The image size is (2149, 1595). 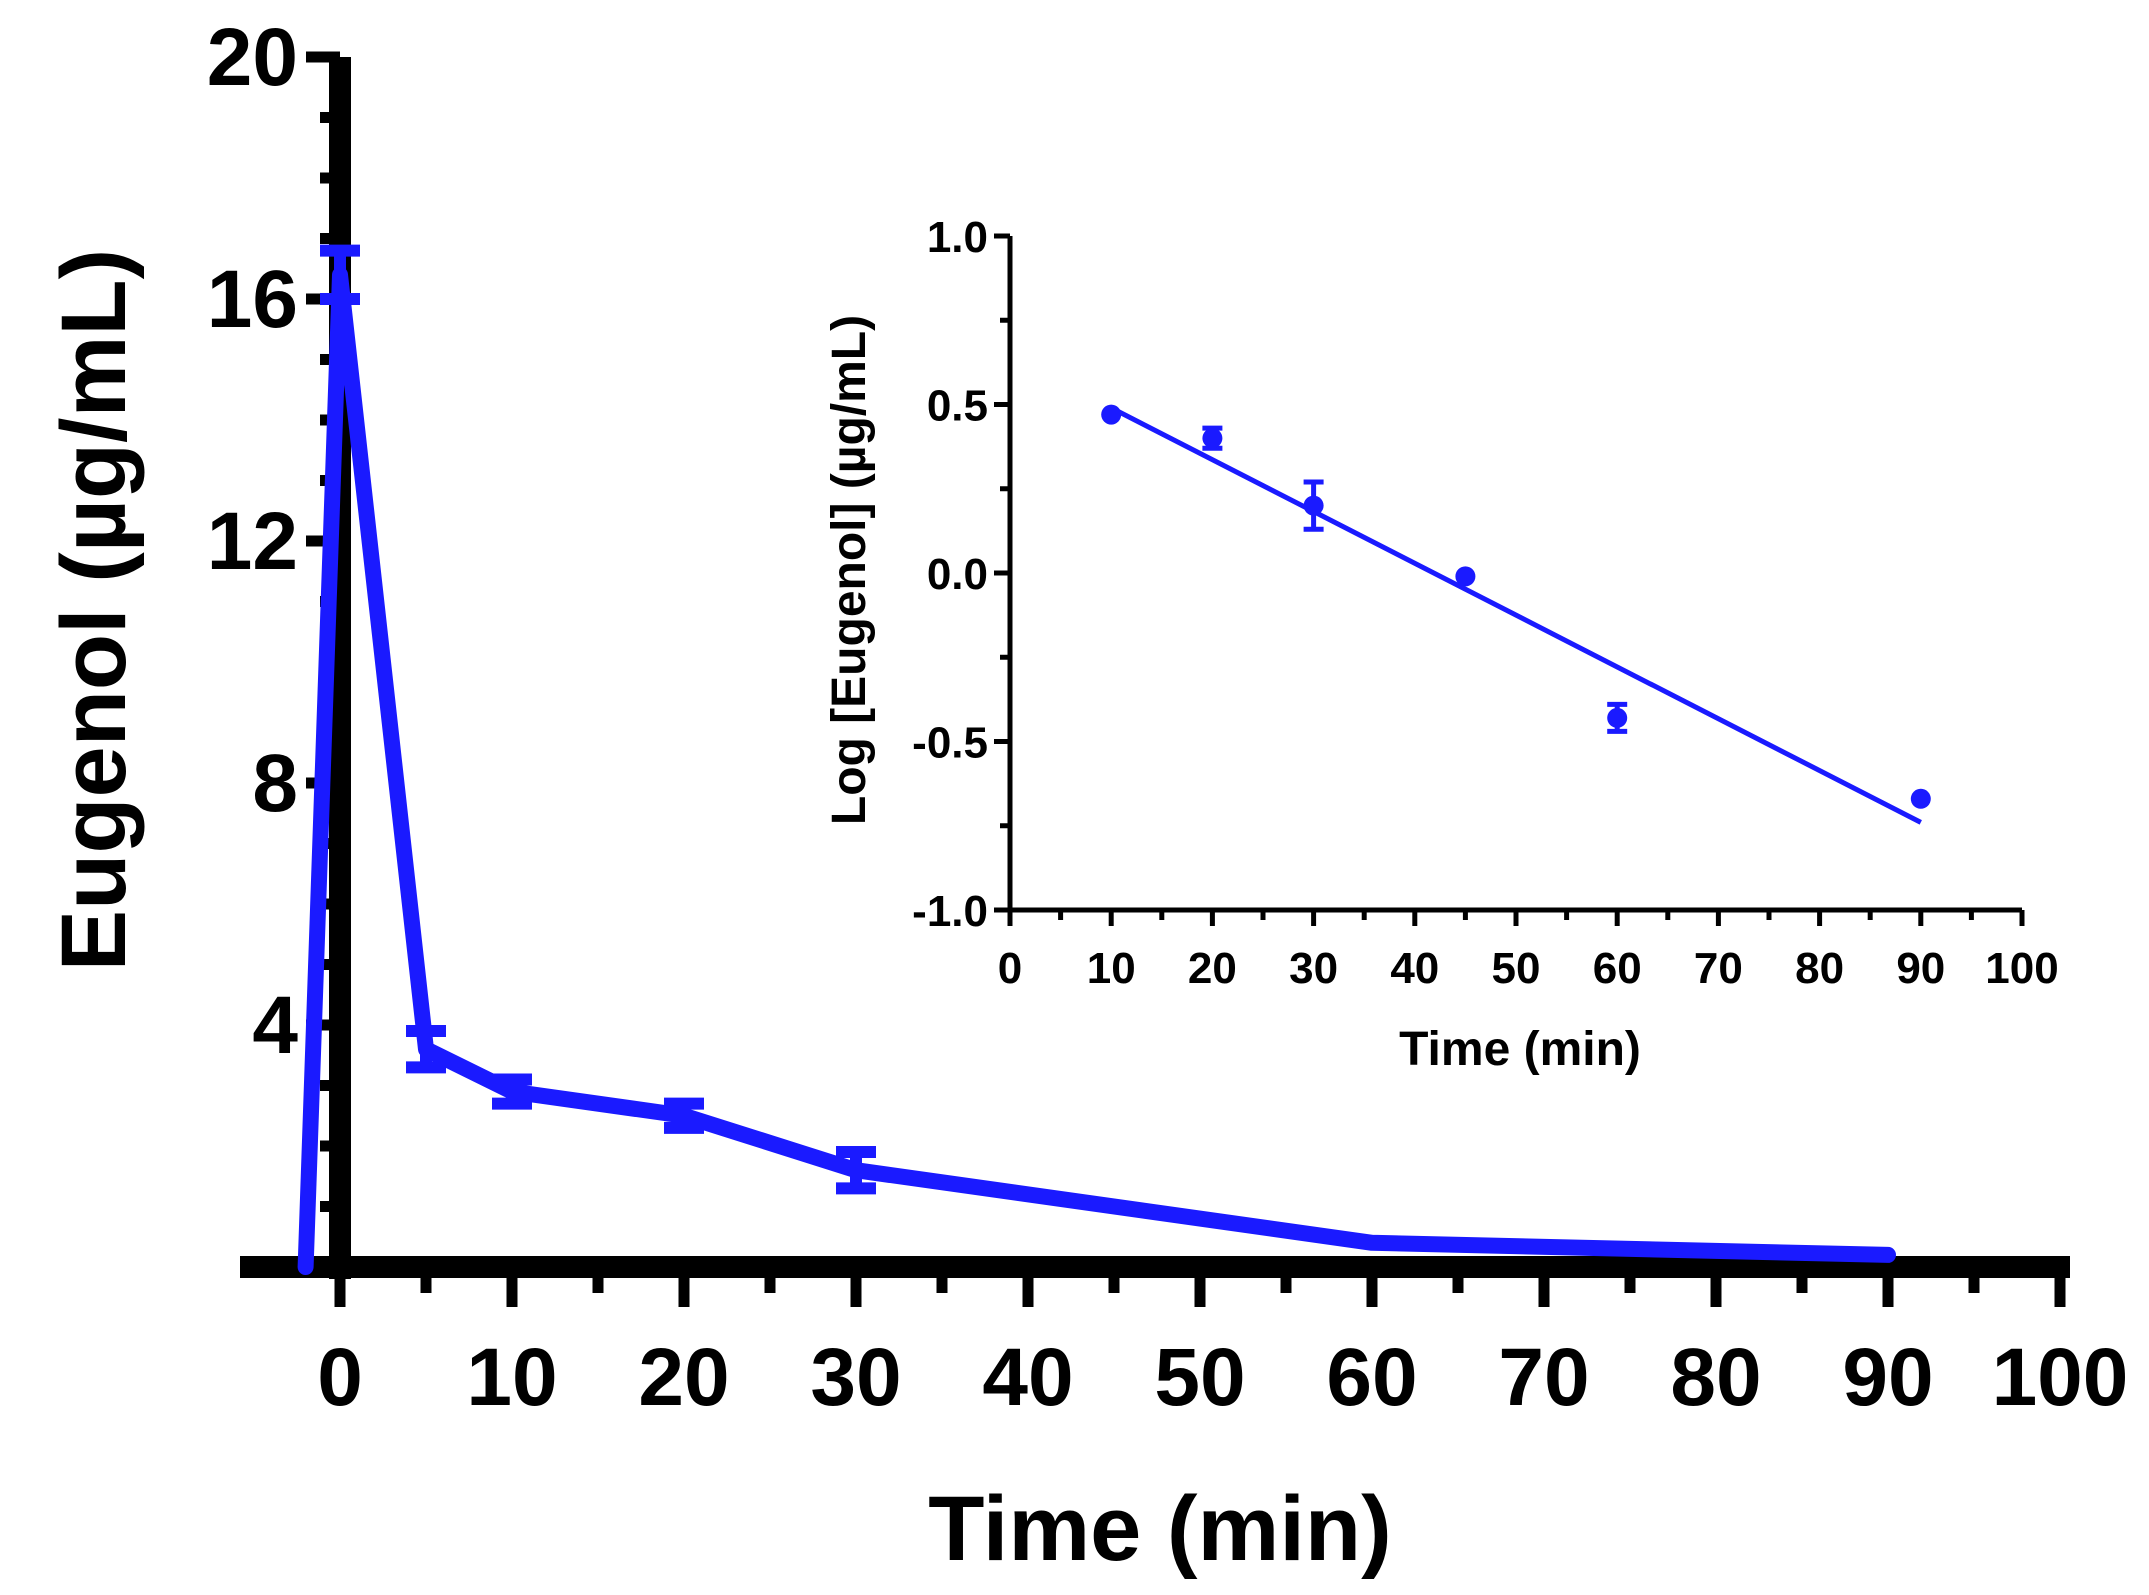 What do you see at coordinates (252, 57) in the screenshot?
I see `main-y-tick-label: 20` at bounding box center [252, 57].